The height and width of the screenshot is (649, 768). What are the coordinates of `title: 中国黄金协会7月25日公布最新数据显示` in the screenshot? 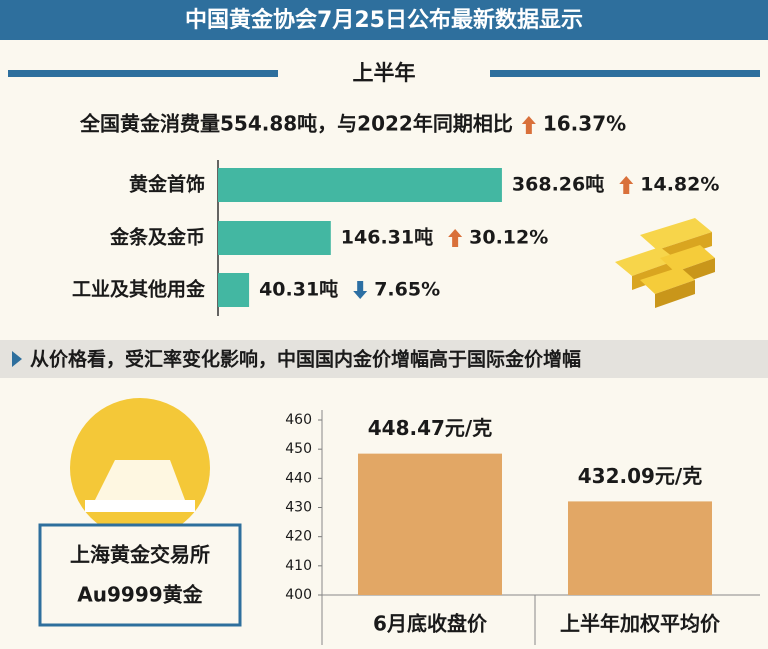 It's located at (384, 20).